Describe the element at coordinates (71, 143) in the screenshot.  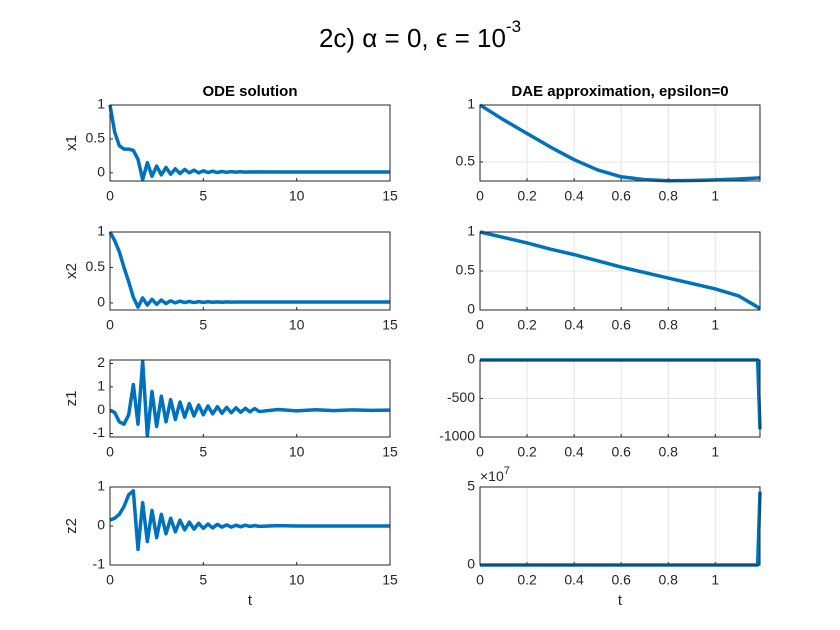
I see `y-axis-label: x1` at that location.